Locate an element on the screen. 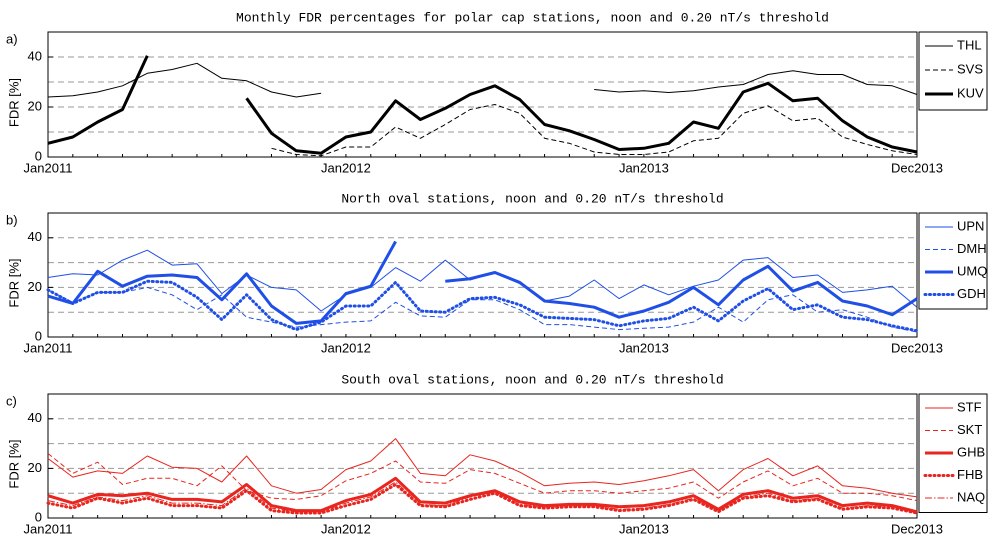 This screenshot has height=540, width=998. panel-label: b) is located at coordinates (12, 219).